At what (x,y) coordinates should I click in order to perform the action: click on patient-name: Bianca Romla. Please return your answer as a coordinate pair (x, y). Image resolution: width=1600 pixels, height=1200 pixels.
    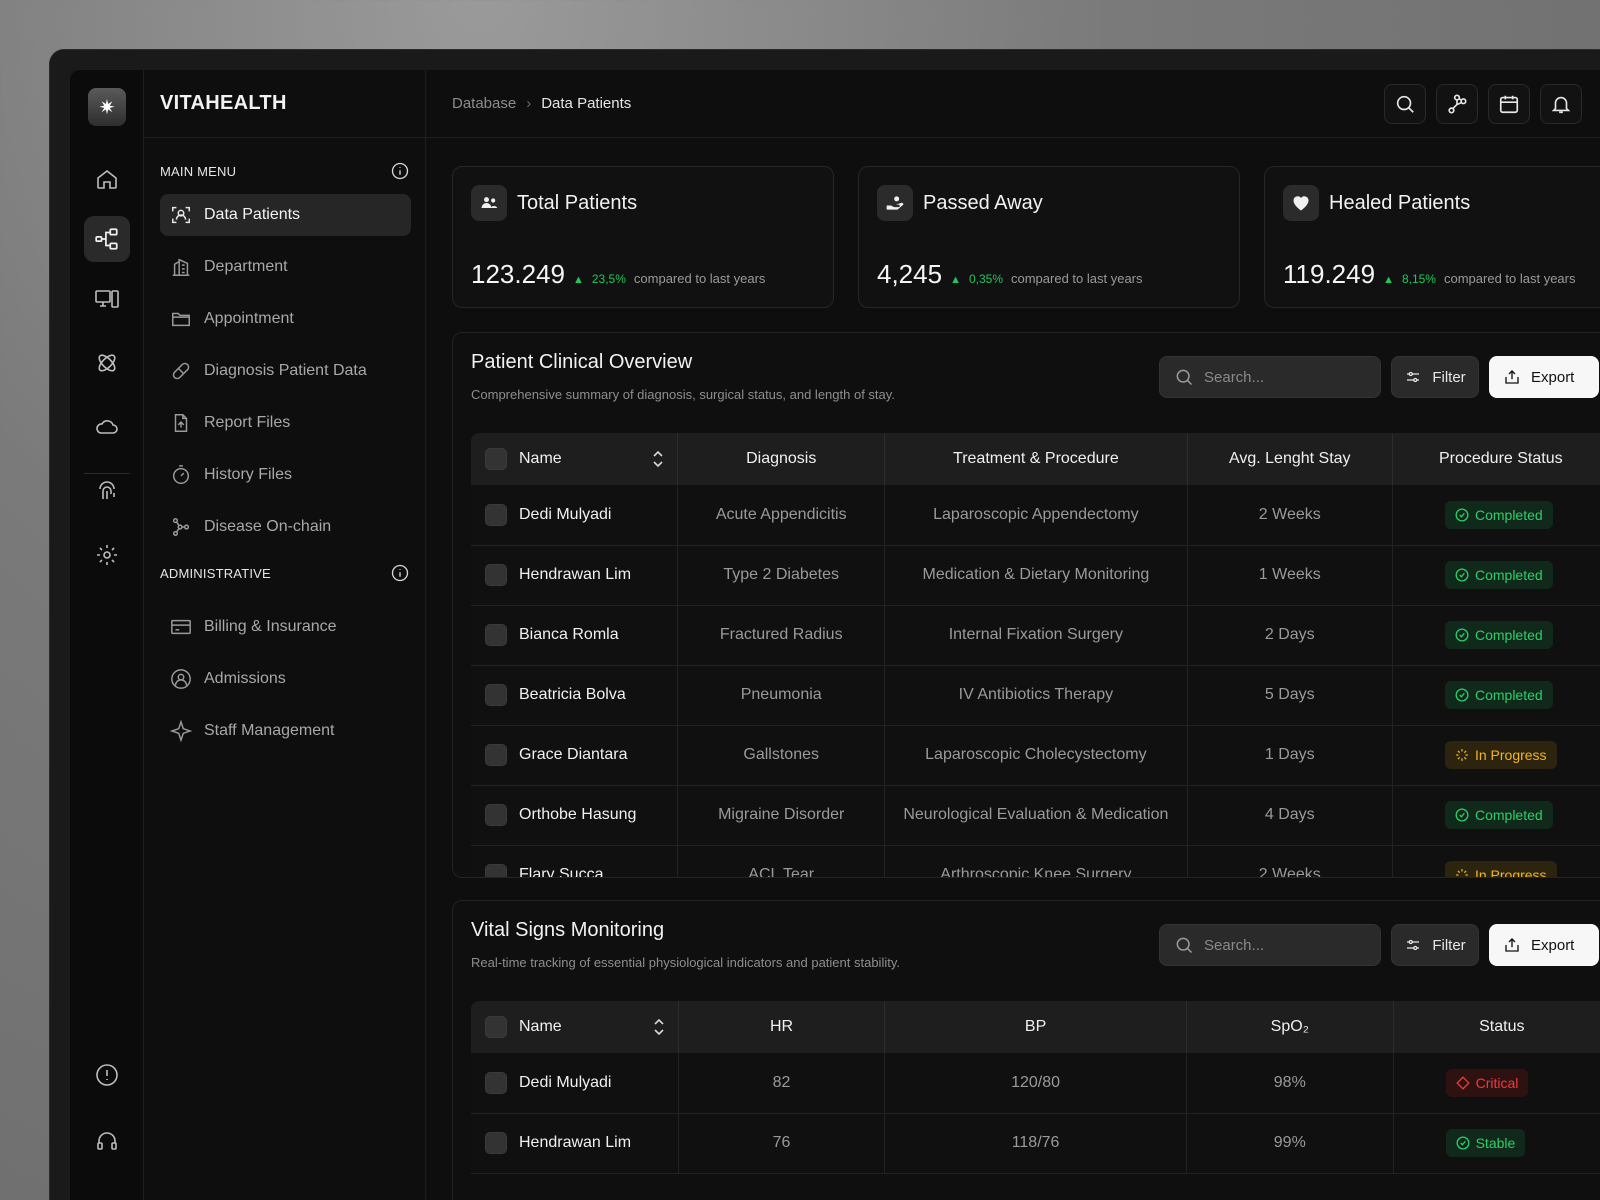
    Looking at the image, I should click on (569, 634).